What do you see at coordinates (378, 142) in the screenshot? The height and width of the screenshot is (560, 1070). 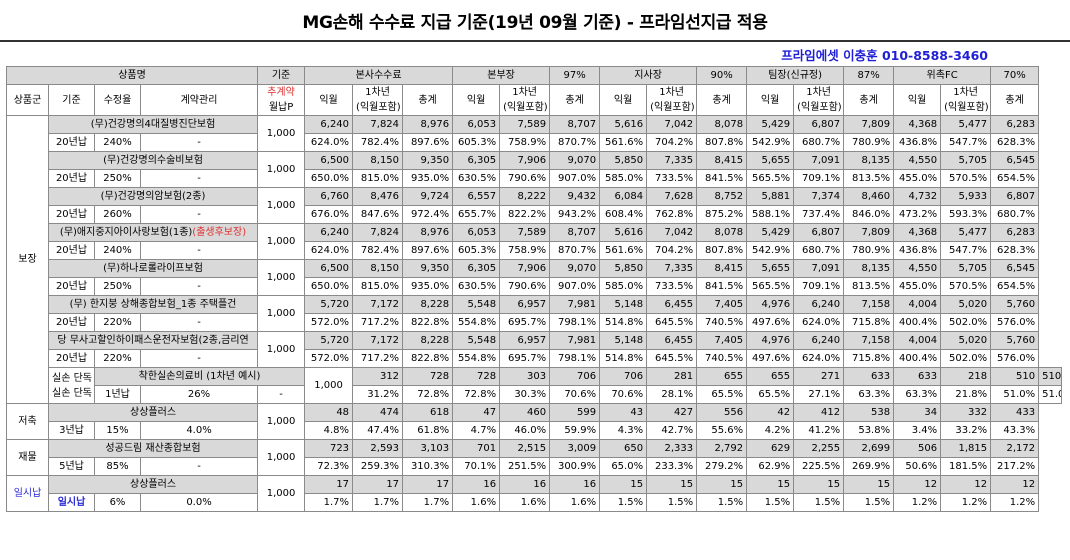 I see `percent-cell: 782.4%` at bounding box center [378, 142].